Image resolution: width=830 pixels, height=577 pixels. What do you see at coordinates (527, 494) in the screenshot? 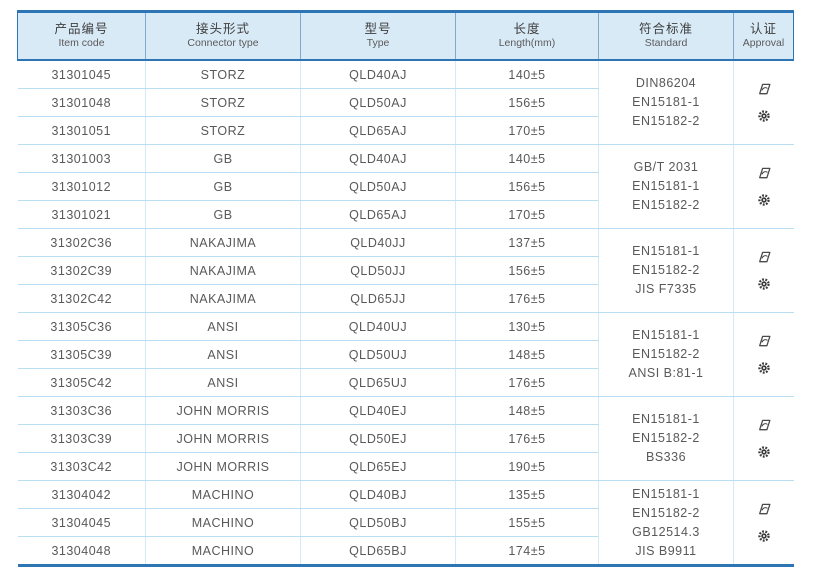
I see `length-cell: 135±5` at bounding box center [527, 494].